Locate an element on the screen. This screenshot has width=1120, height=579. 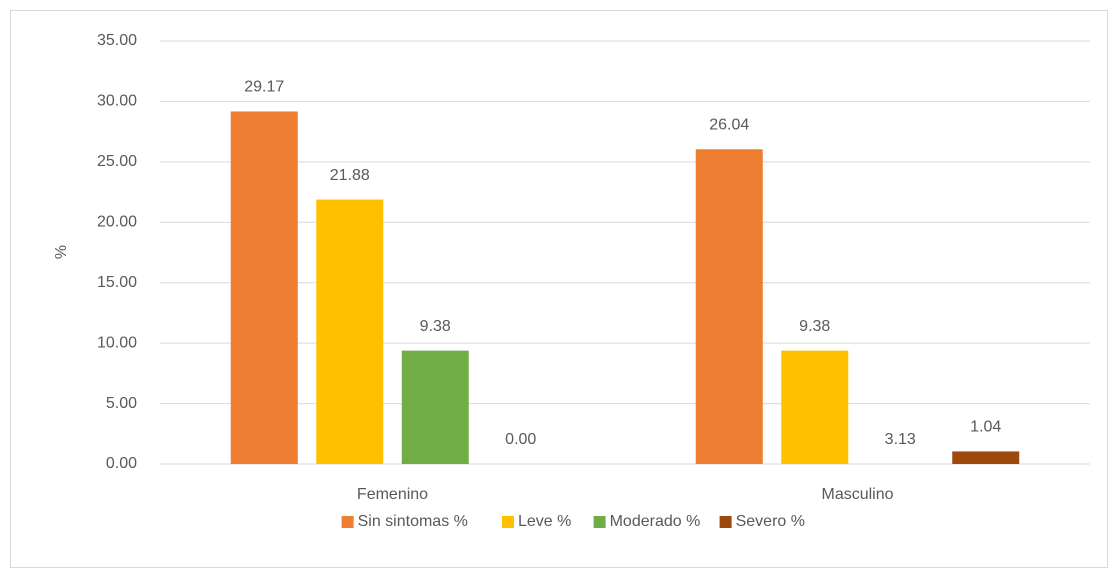
data-label: 29.17 is located at coordinates (264, 87).